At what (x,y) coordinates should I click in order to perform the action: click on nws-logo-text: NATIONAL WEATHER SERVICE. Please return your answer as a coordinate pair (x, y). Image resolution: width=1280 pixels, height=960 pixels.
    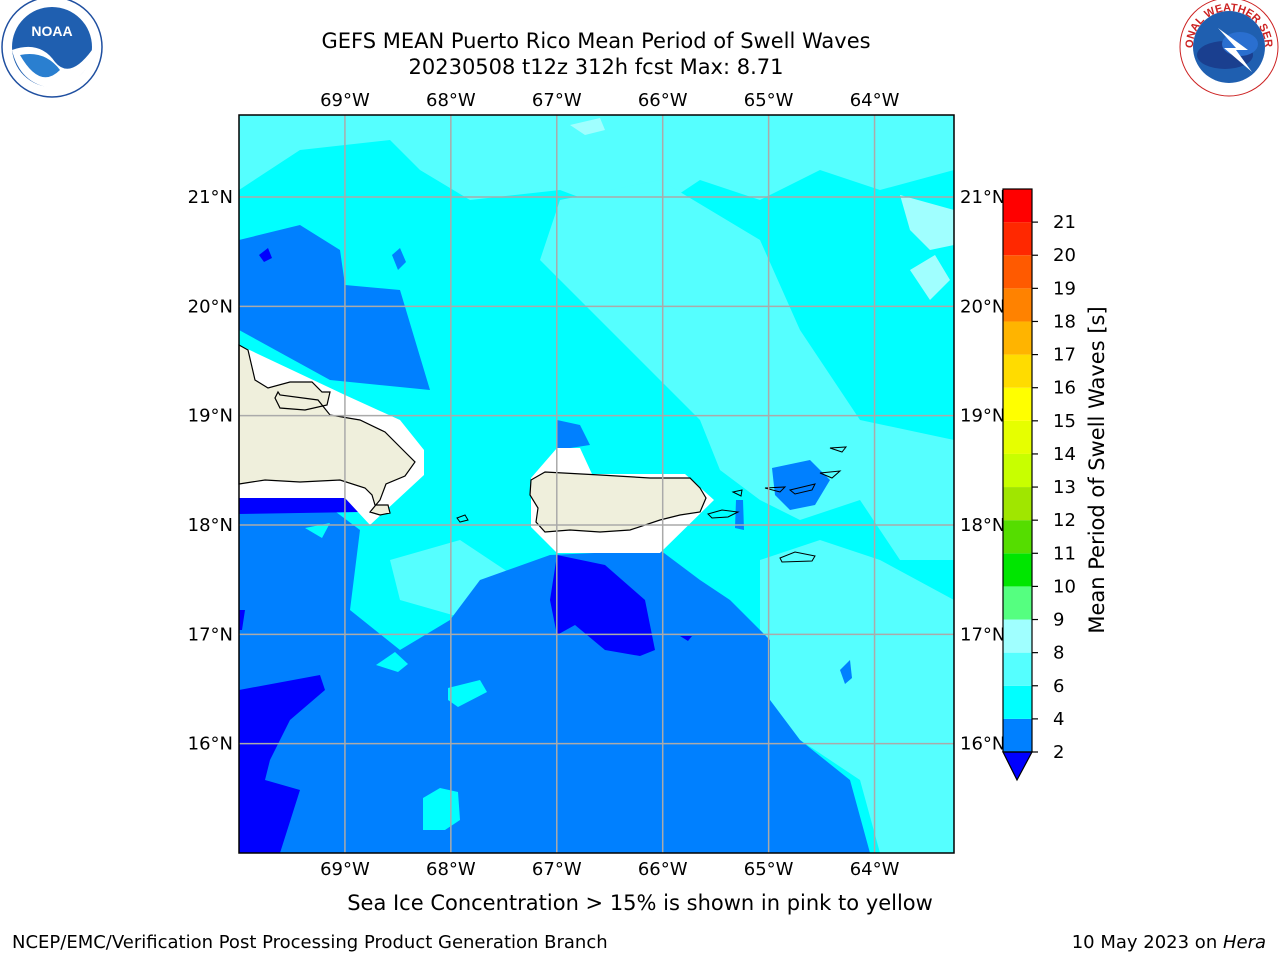
    Looking at the image, I should click on (637, 24).